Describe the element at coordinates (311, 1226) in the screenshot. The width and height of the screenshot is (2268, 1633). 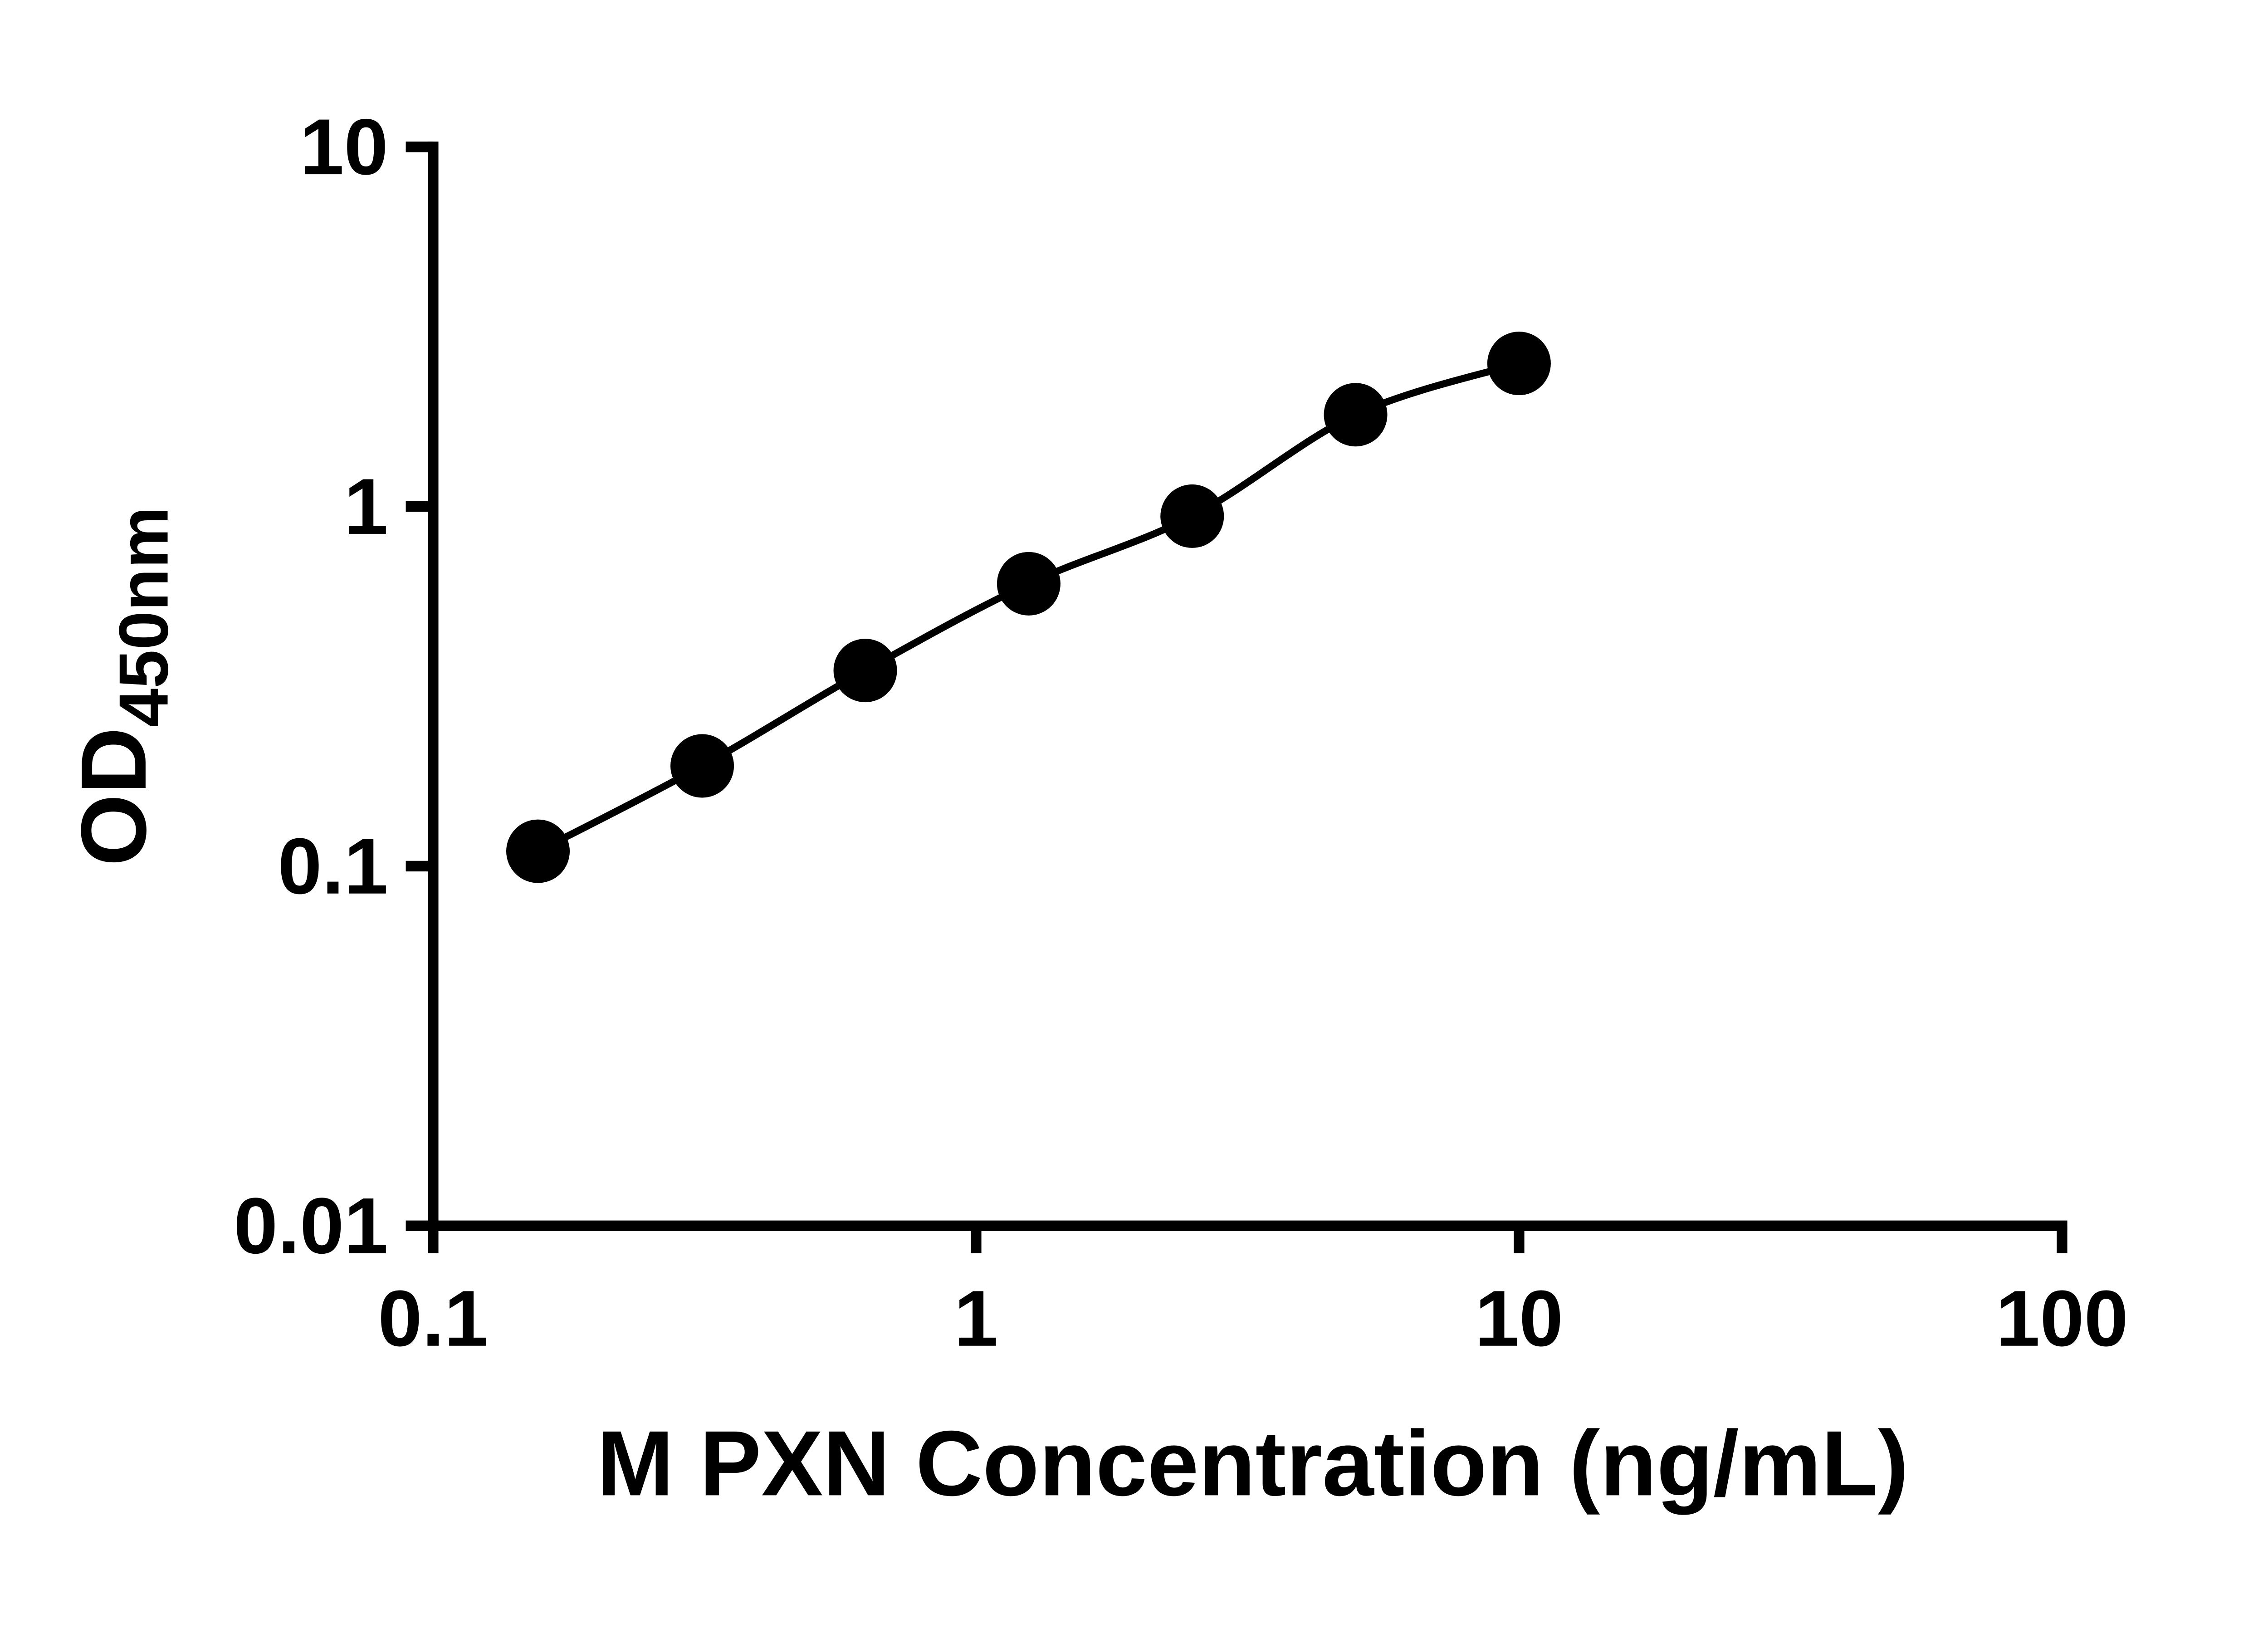
I see `y-tick-label: 0.01` at that location.